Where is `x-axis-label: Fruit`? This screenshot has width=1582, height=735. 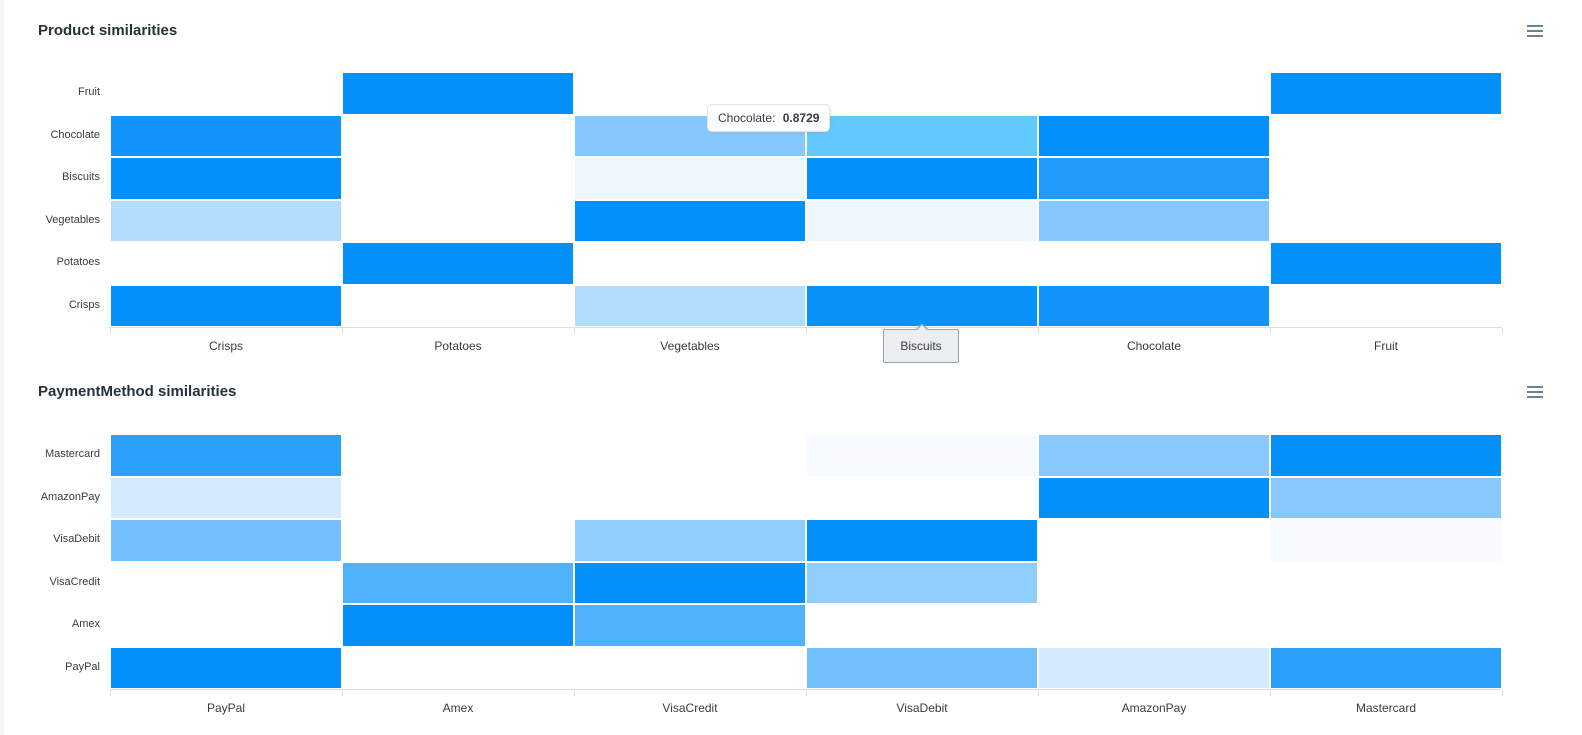 x-axis-label: Fruit is located at coordinates (1386, 346).